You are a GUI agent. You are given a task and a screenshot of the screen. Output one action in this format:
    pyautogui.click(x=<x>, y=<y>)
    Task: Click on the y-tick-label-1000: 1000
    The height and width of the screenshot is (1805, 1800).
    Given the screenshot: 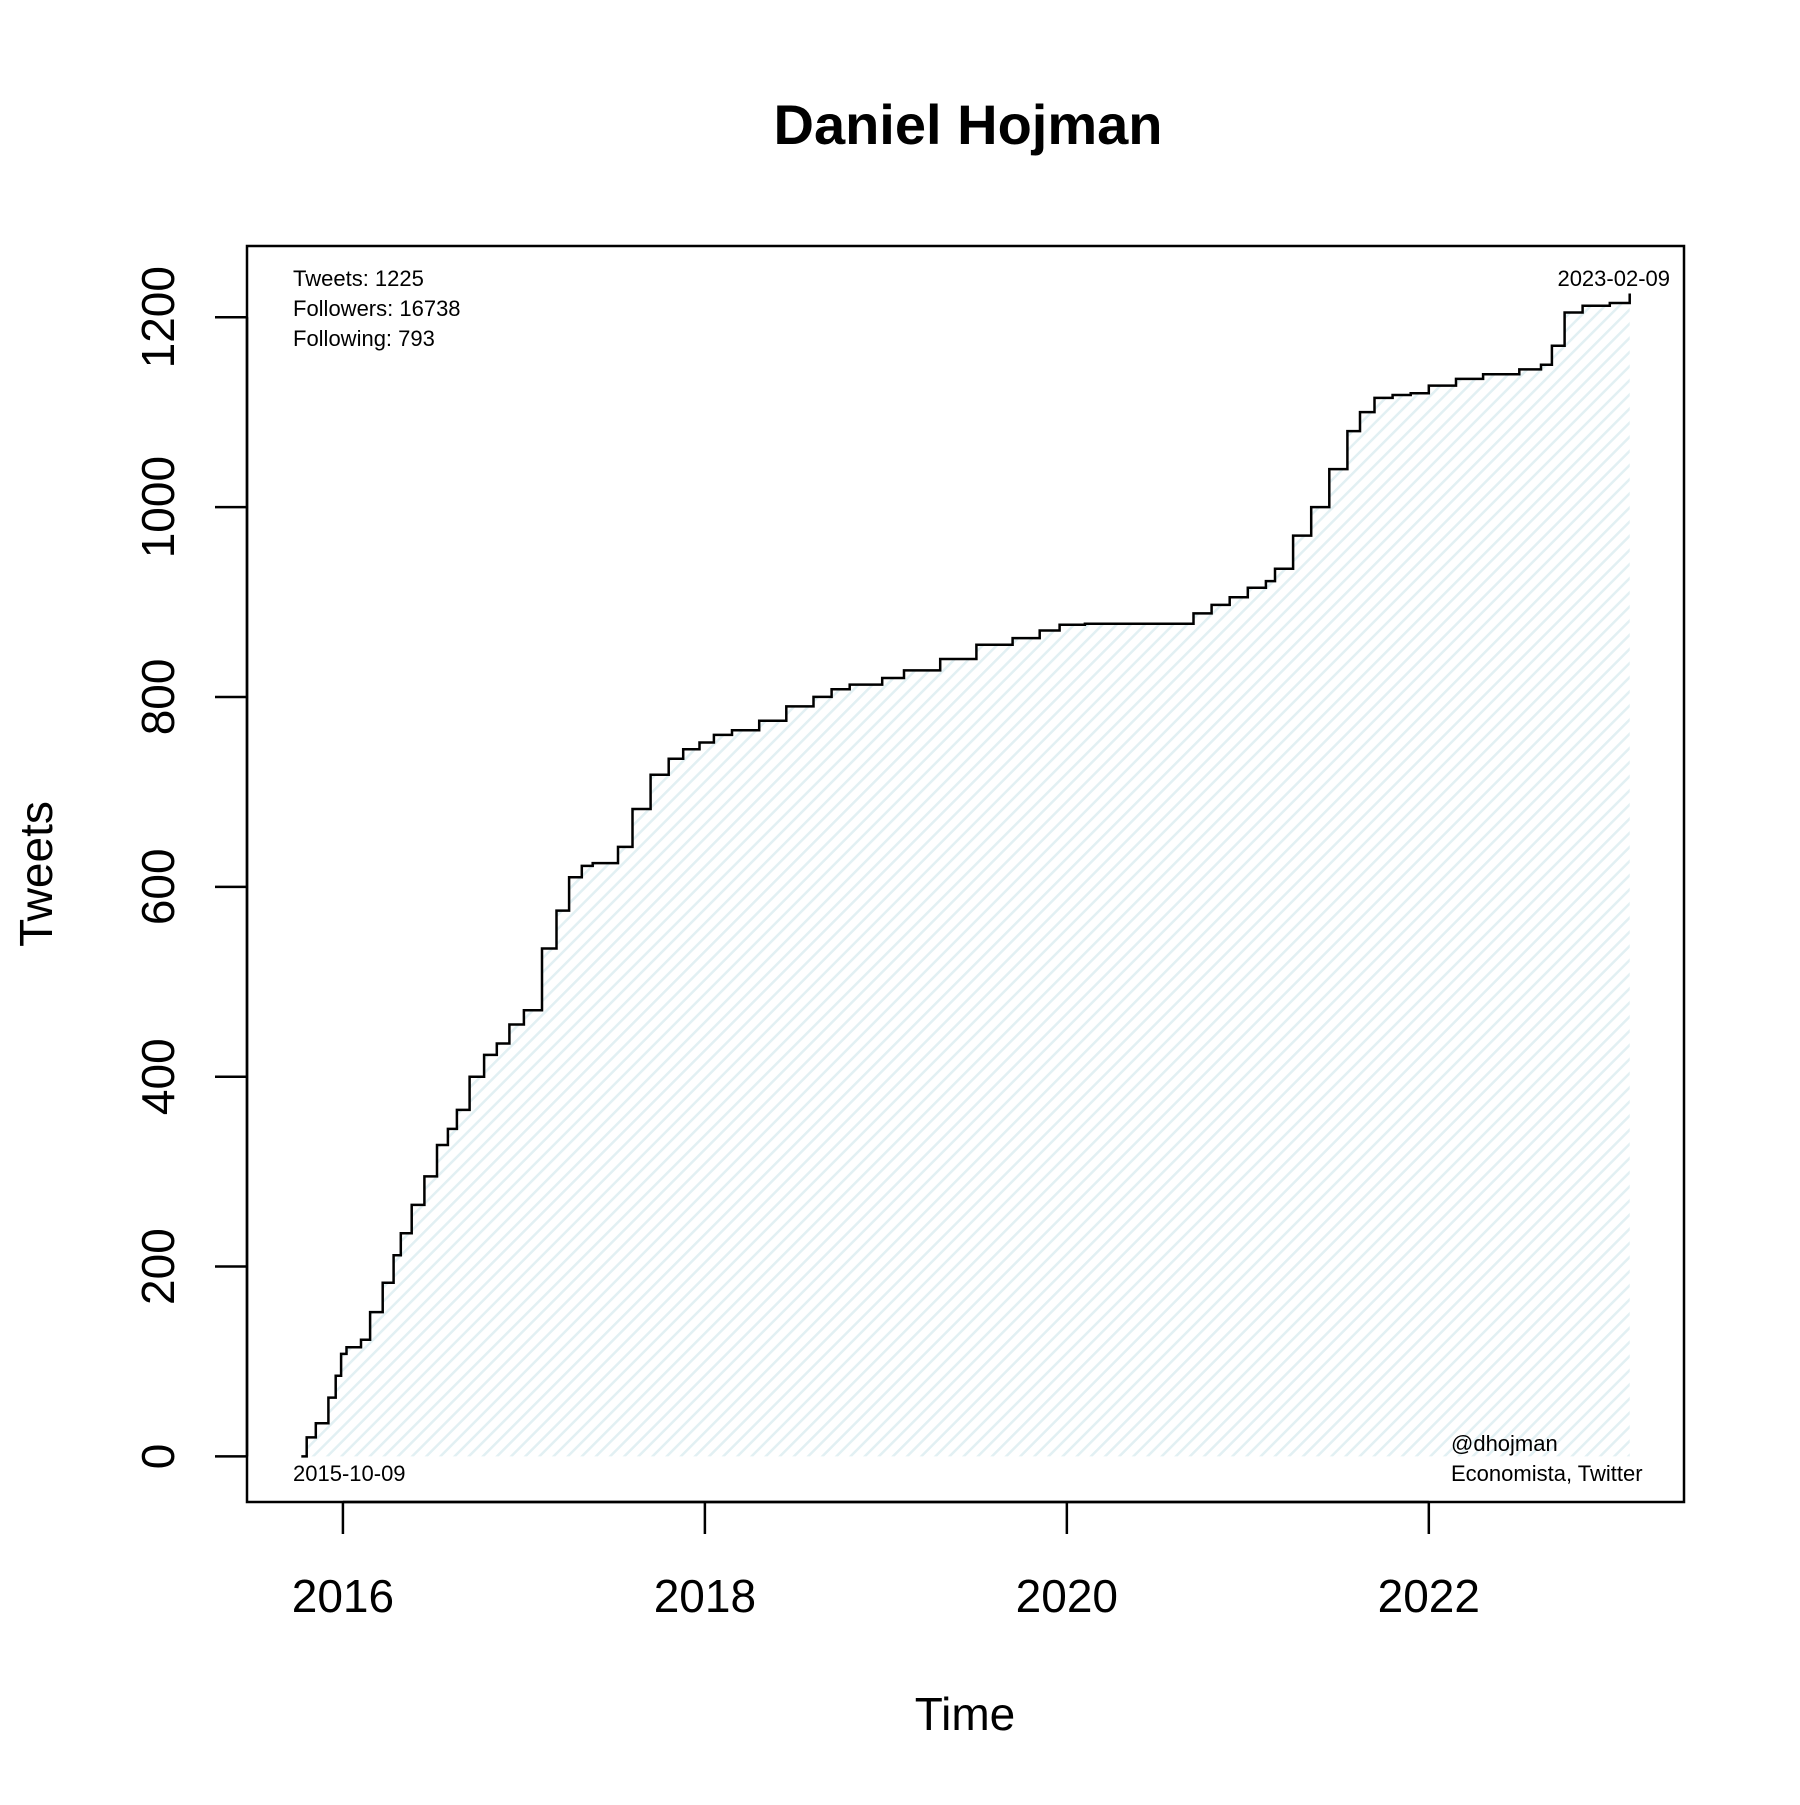 What is the action you would take?
    pyautogui.click(x=158, y=507)
    